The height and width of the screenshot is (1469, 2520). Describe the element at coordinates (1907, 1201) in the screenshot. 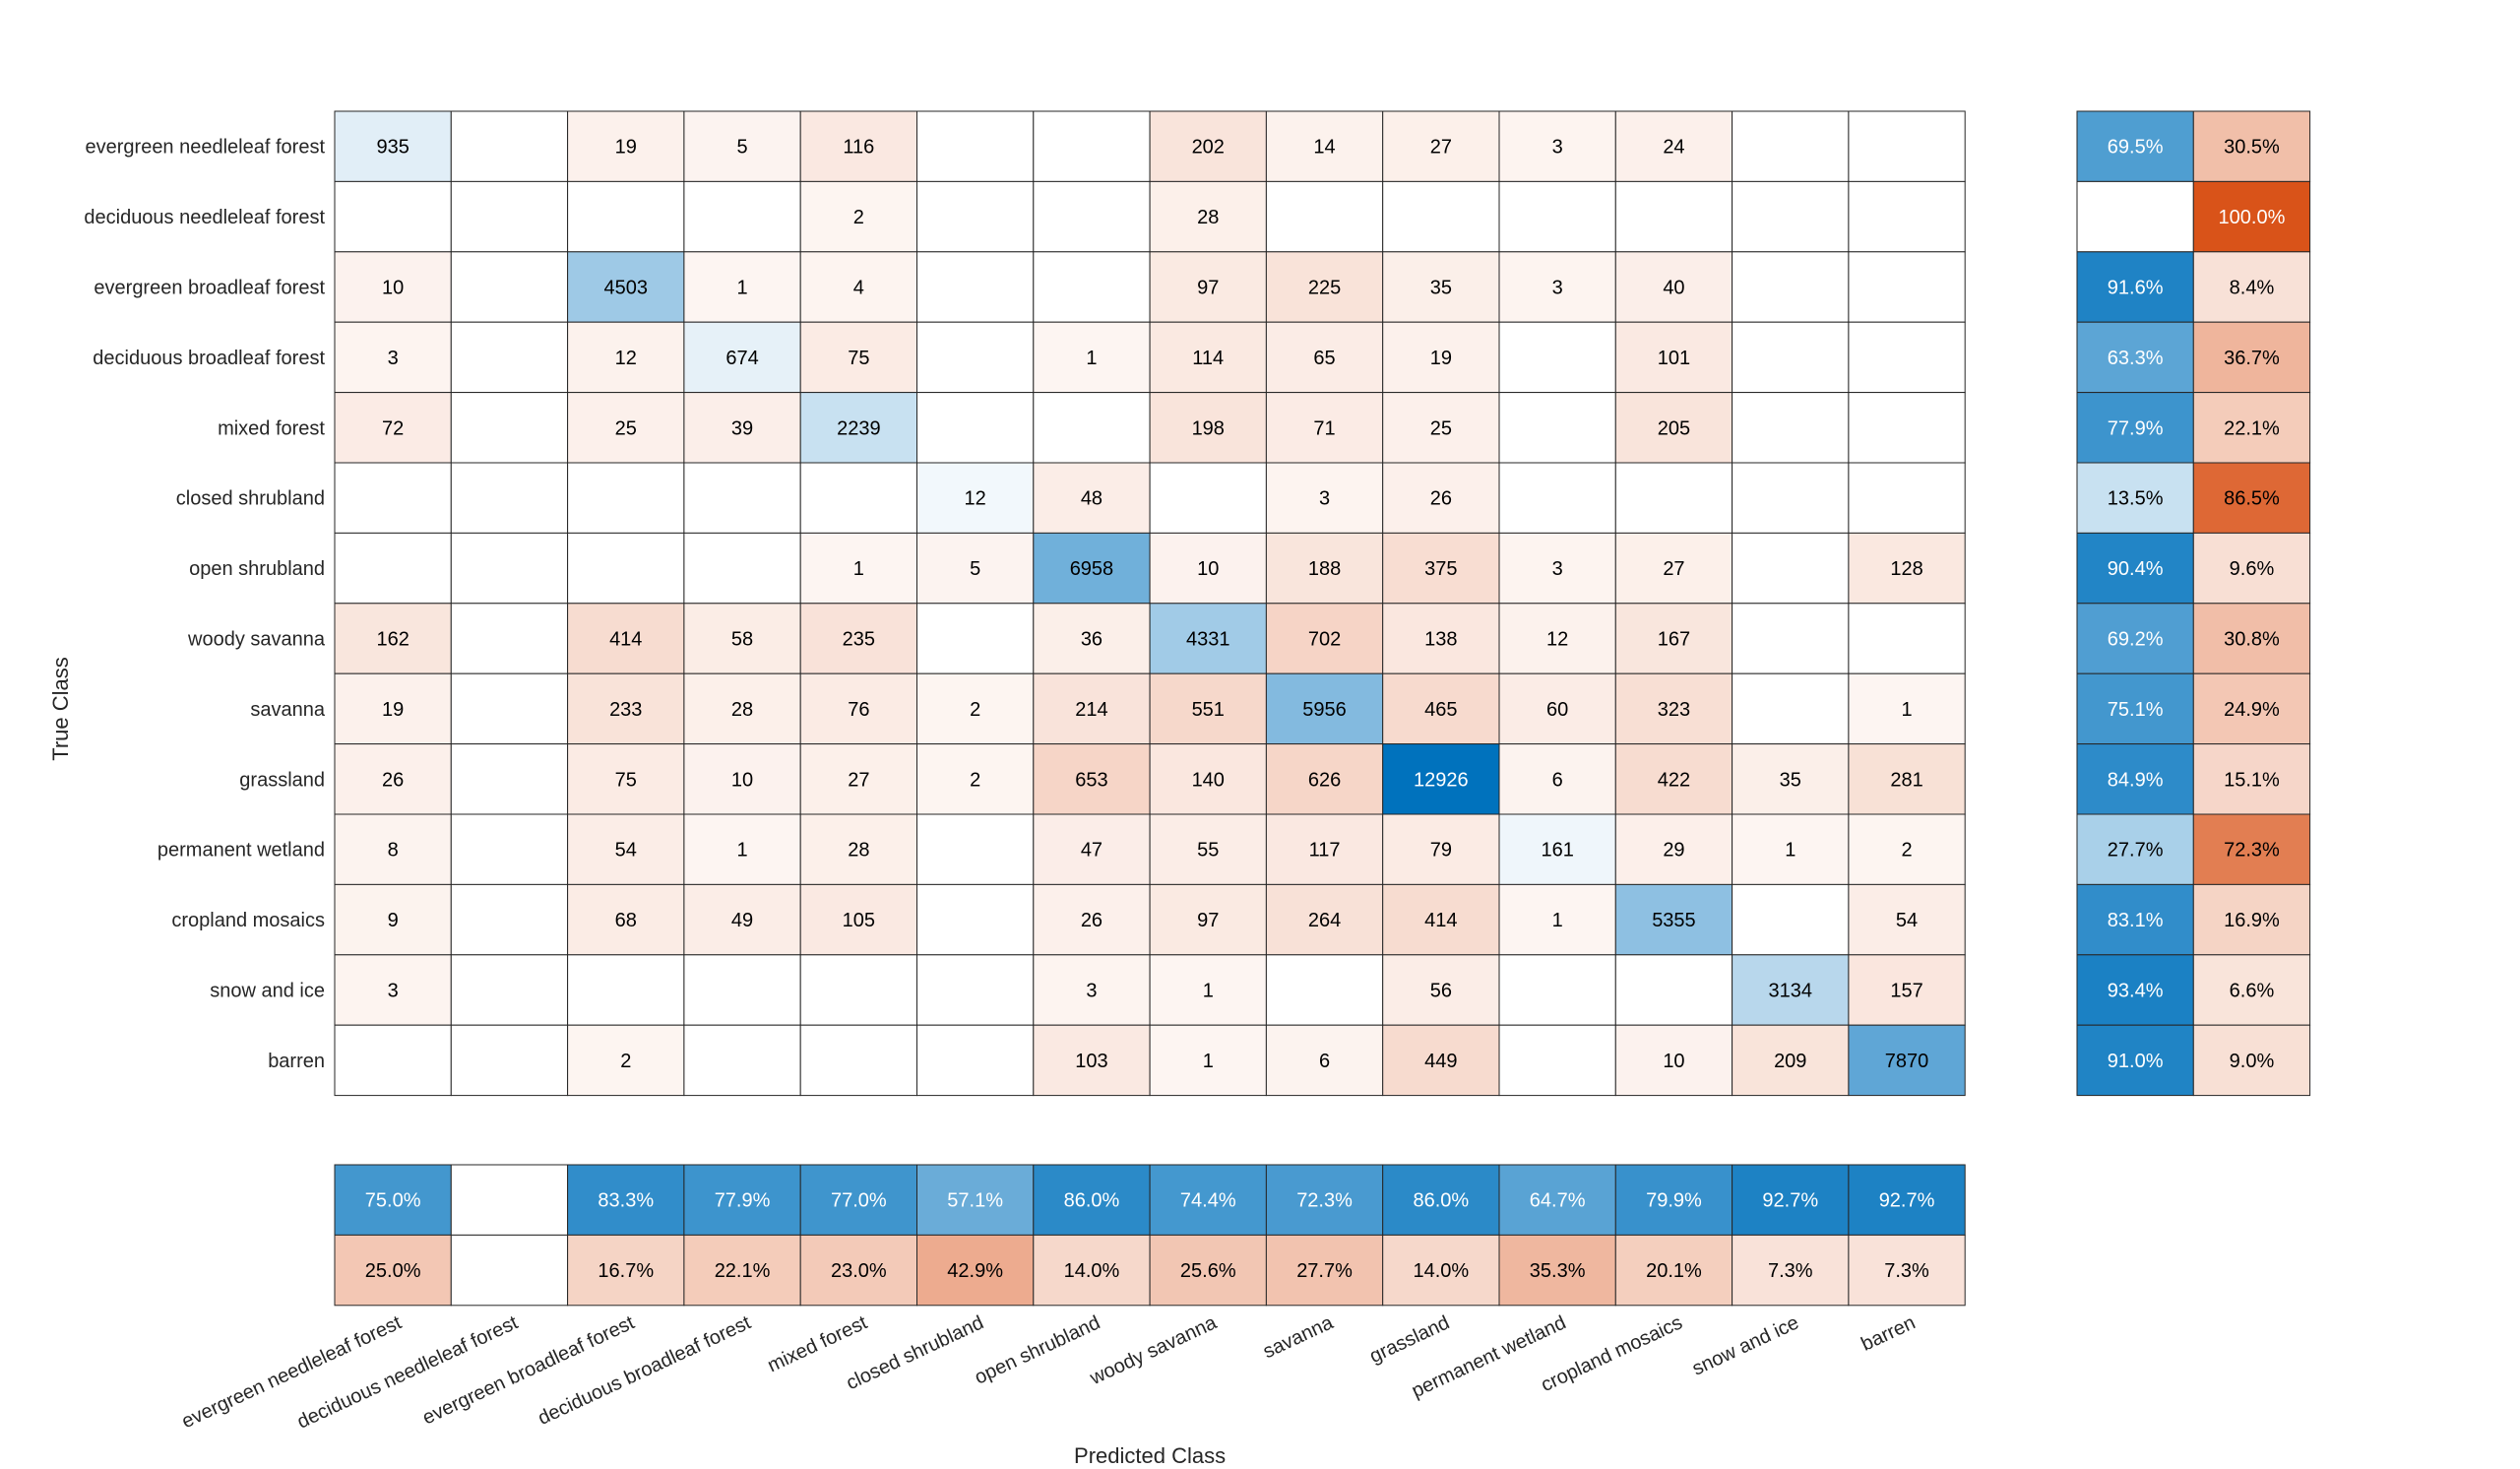

I see `column-summary-correct-label: 92.7%` at that location.